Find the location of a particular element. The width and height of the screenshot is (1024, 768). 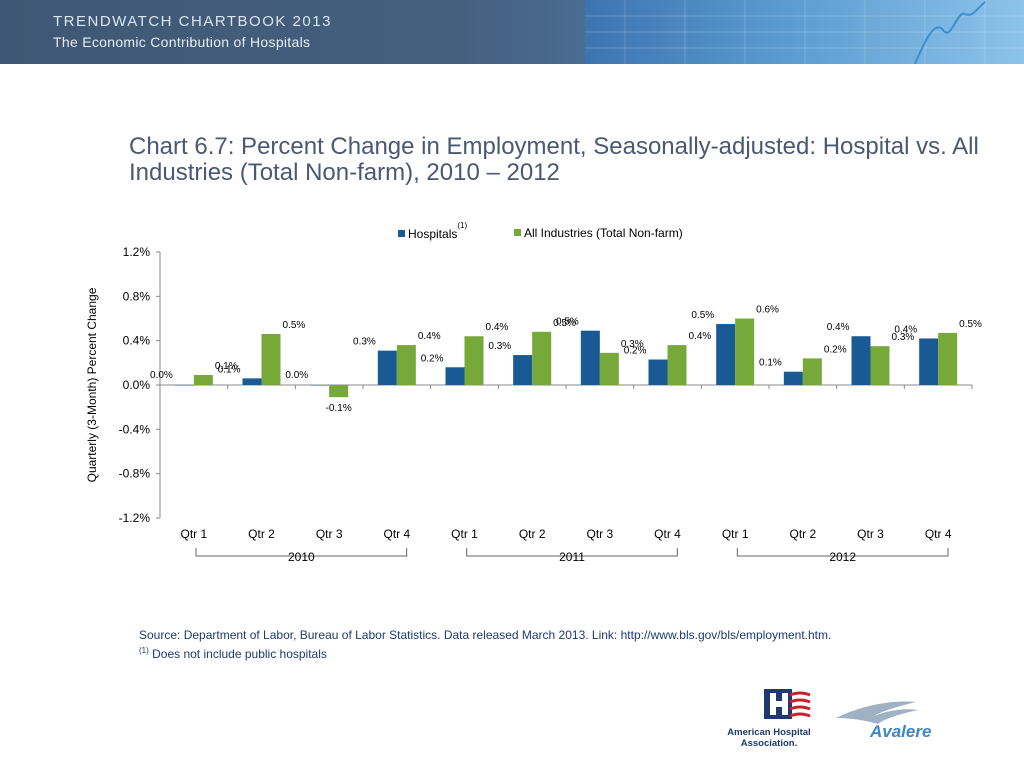

y-tick-label: 0.8% is located at coordinates (137, 296).